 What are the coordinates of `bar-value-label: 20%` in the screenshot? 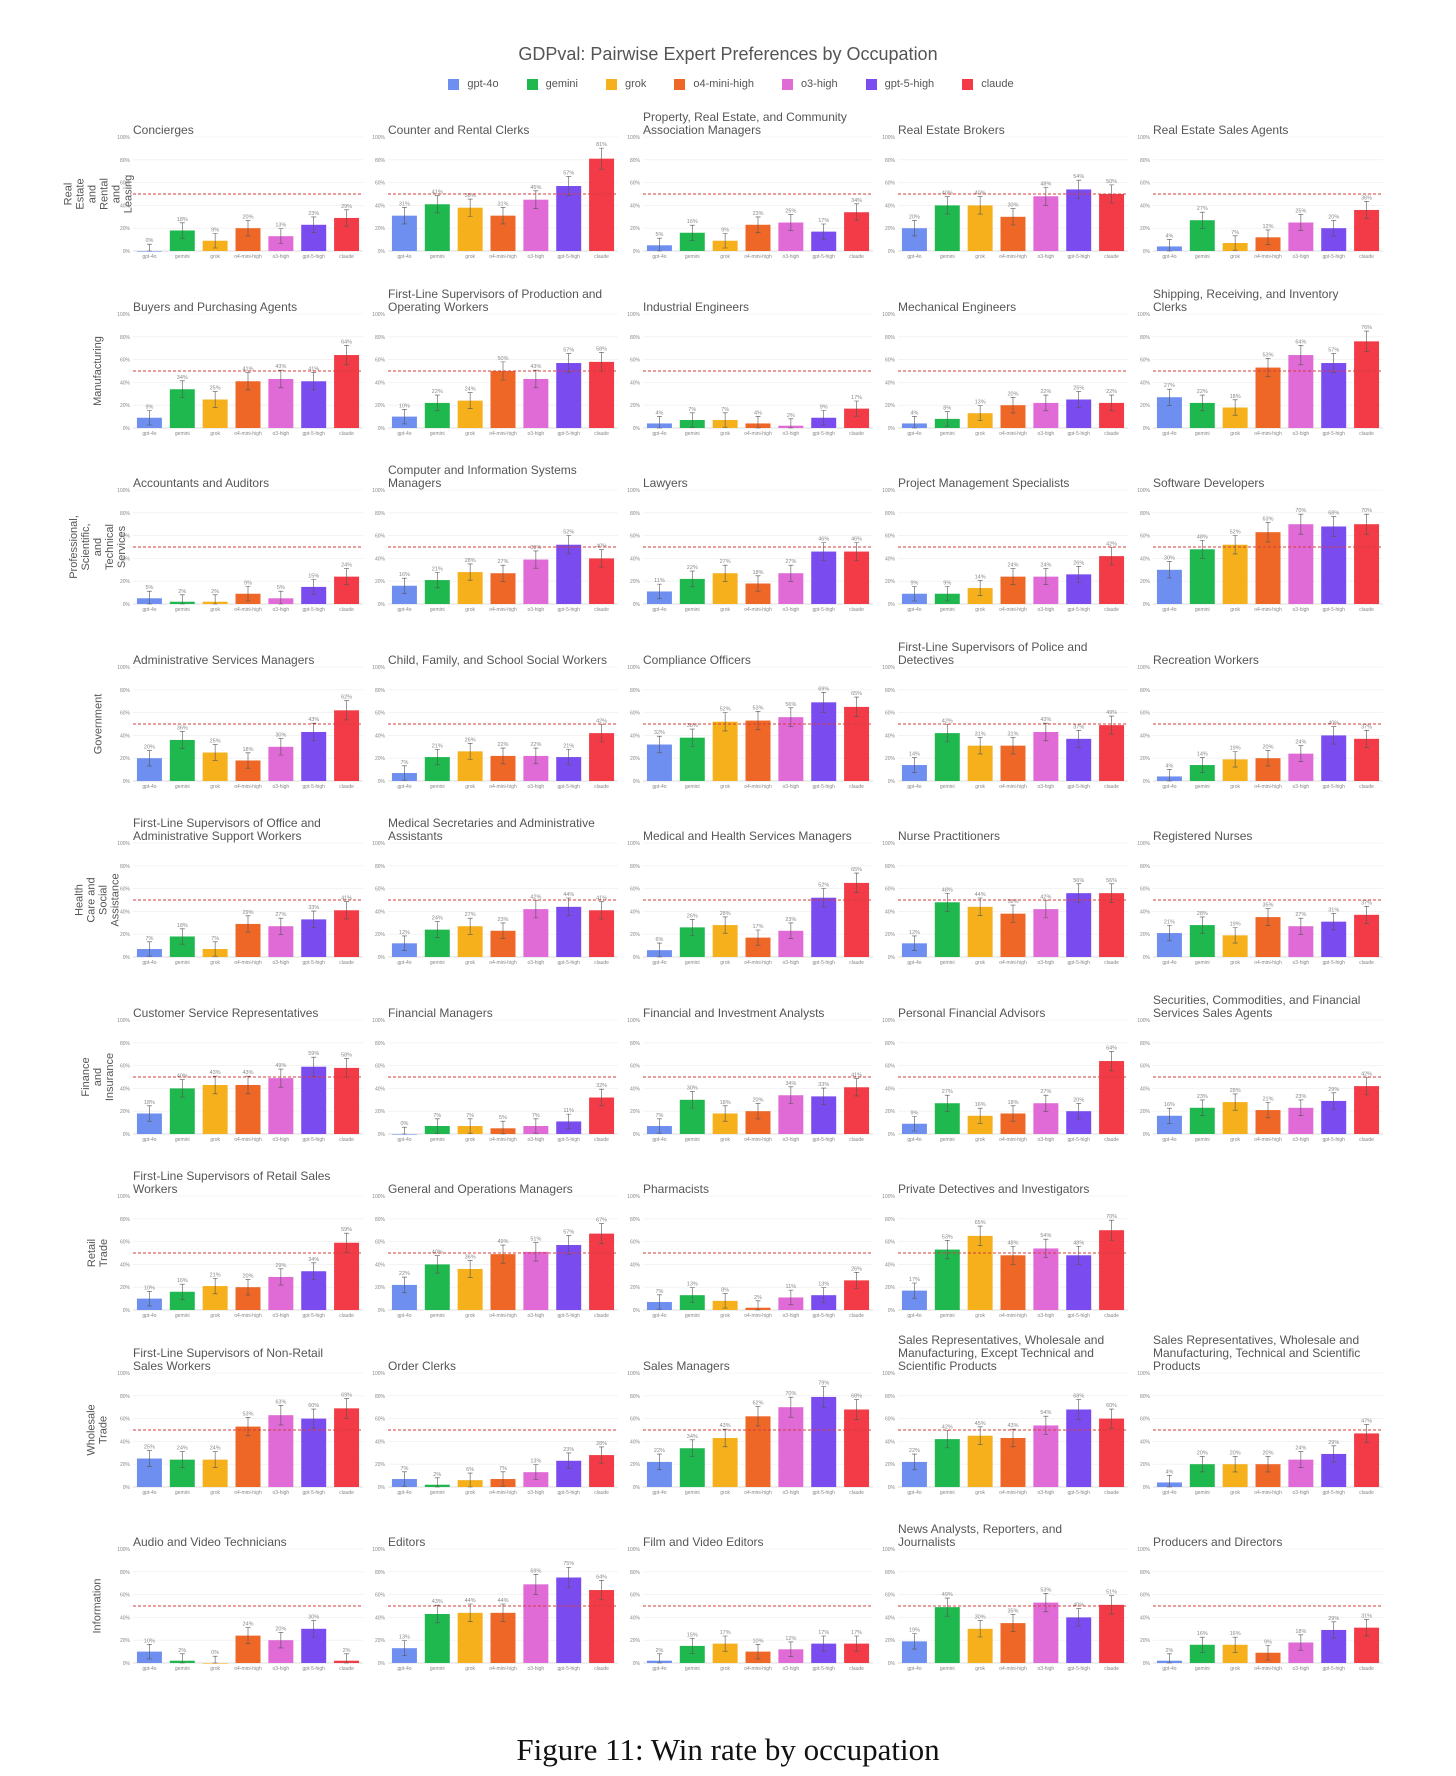 It's located at (247, 217).